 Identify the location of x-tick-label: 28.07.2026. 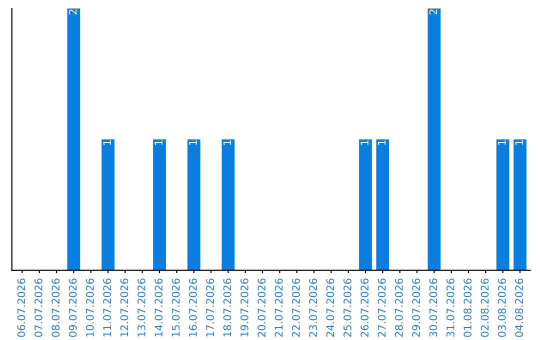
(398, 307).